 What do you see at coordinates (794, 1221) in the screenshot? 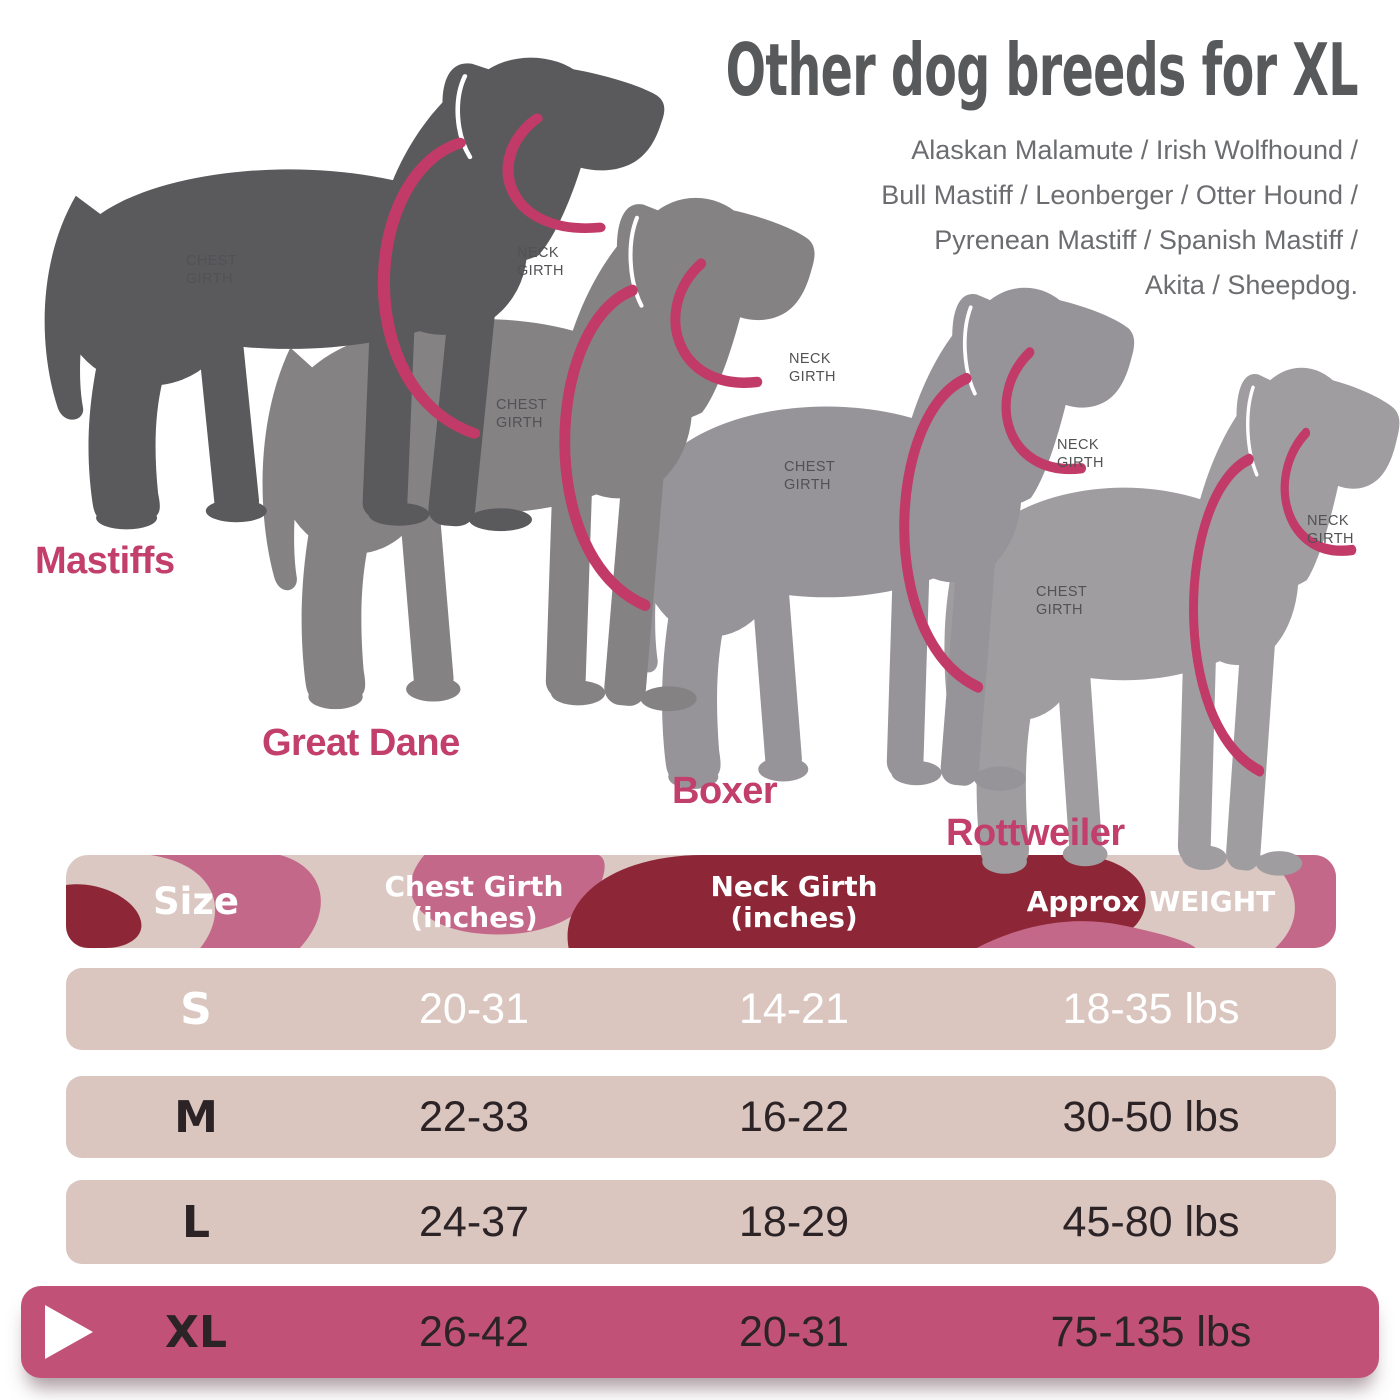
I see `cell-neck: 18-29` at bounding box center [794, 1221].